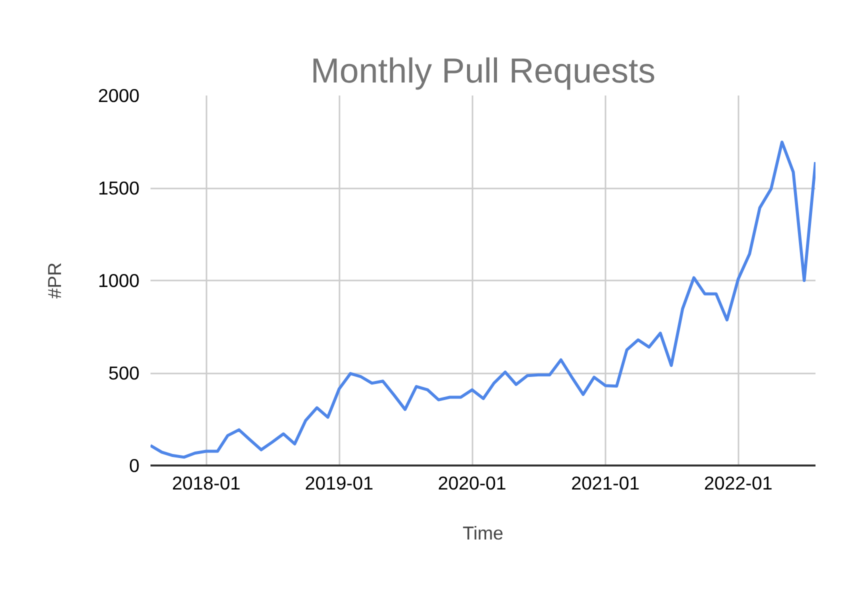 The height and width of the screenshot is (590, 844). I want to click on x-tick-label: 2021-01, so click(605, 483).